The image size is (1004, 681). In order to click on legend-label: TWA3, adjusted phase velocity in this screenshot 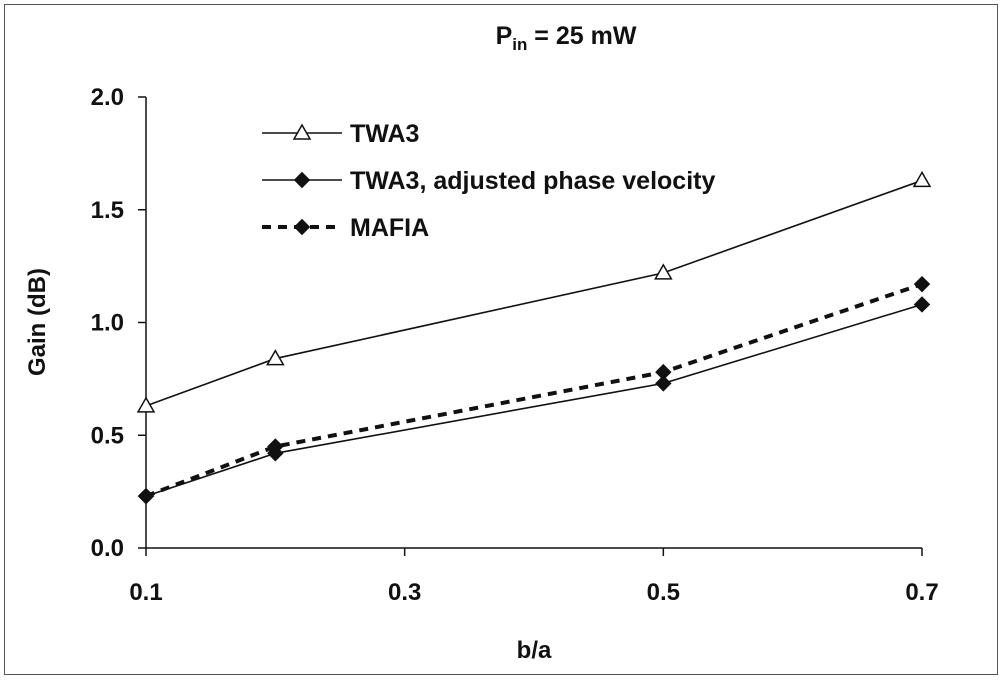, I will do `click(532, 181)`.